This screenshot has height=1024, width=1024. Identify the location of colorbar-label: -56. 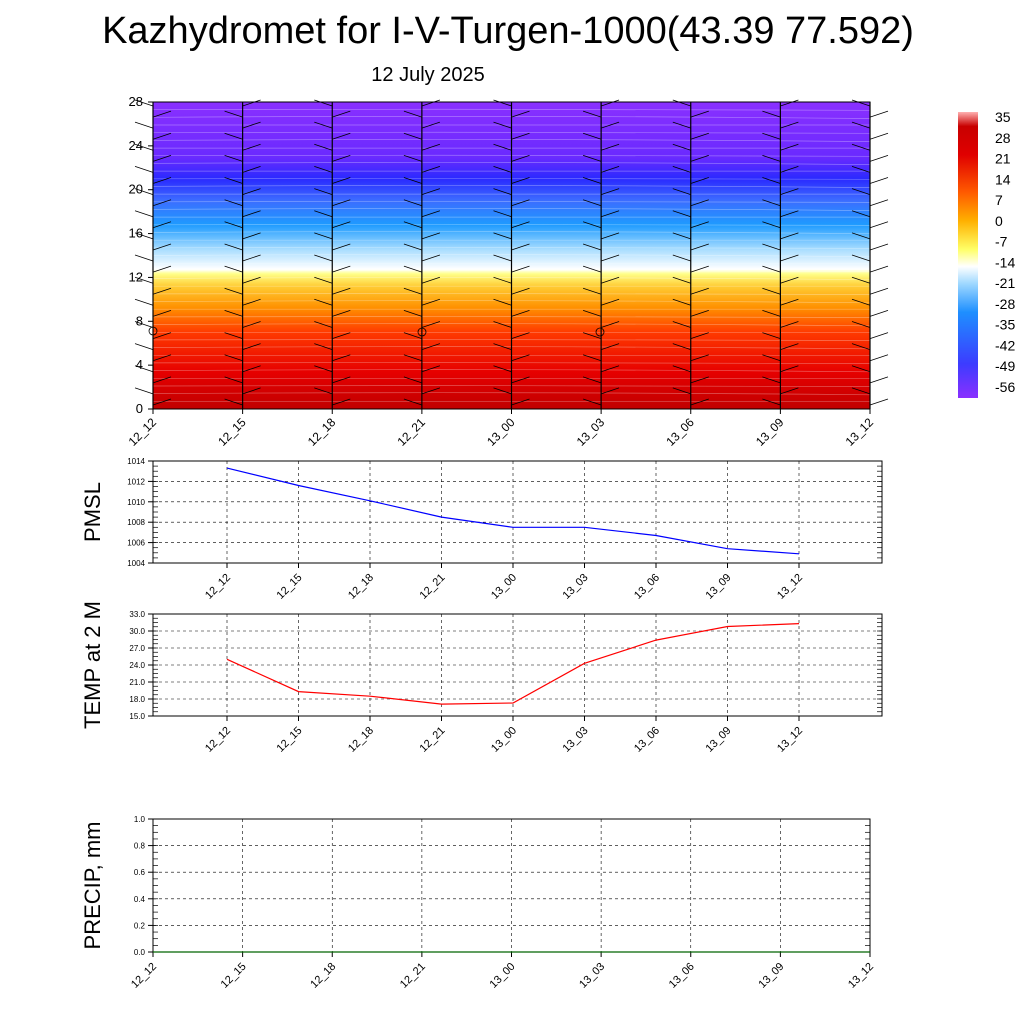
(1005, 387).